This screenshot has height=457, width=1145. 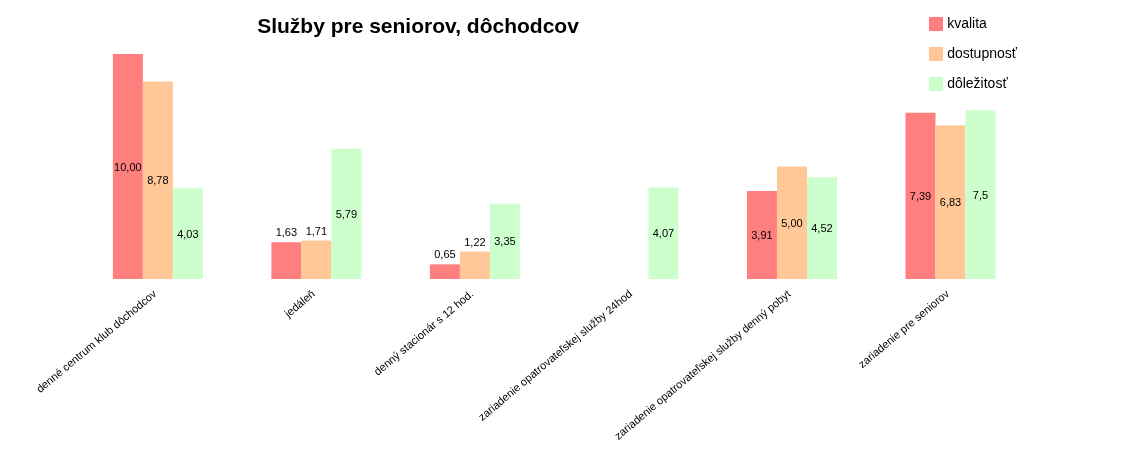 I want to click on data-label: 4,52, so click(x=822, y=228).